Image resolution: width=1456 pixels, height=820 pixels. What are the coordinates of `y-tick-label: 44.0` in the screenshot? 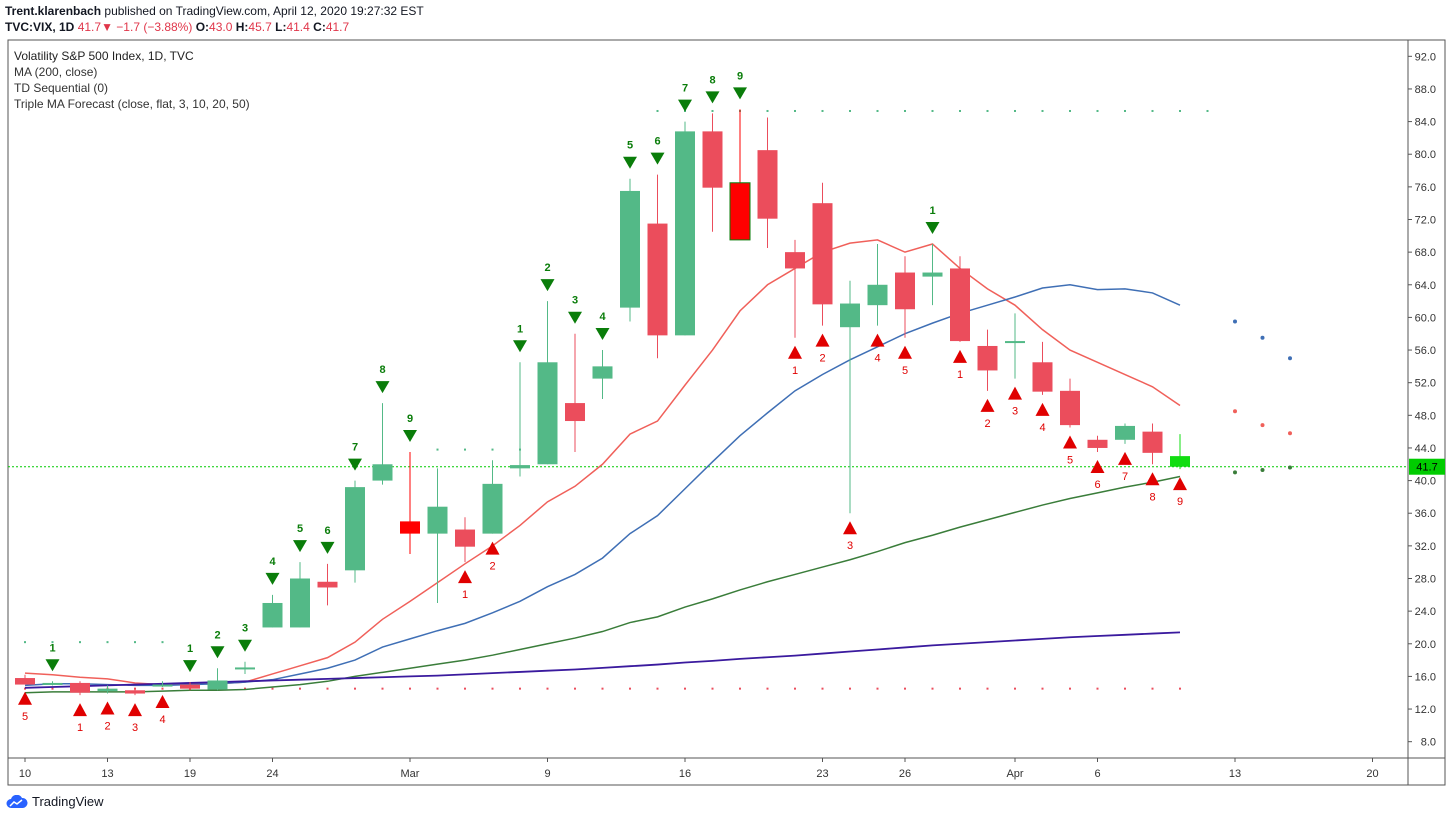 It's located at (1425, 449).